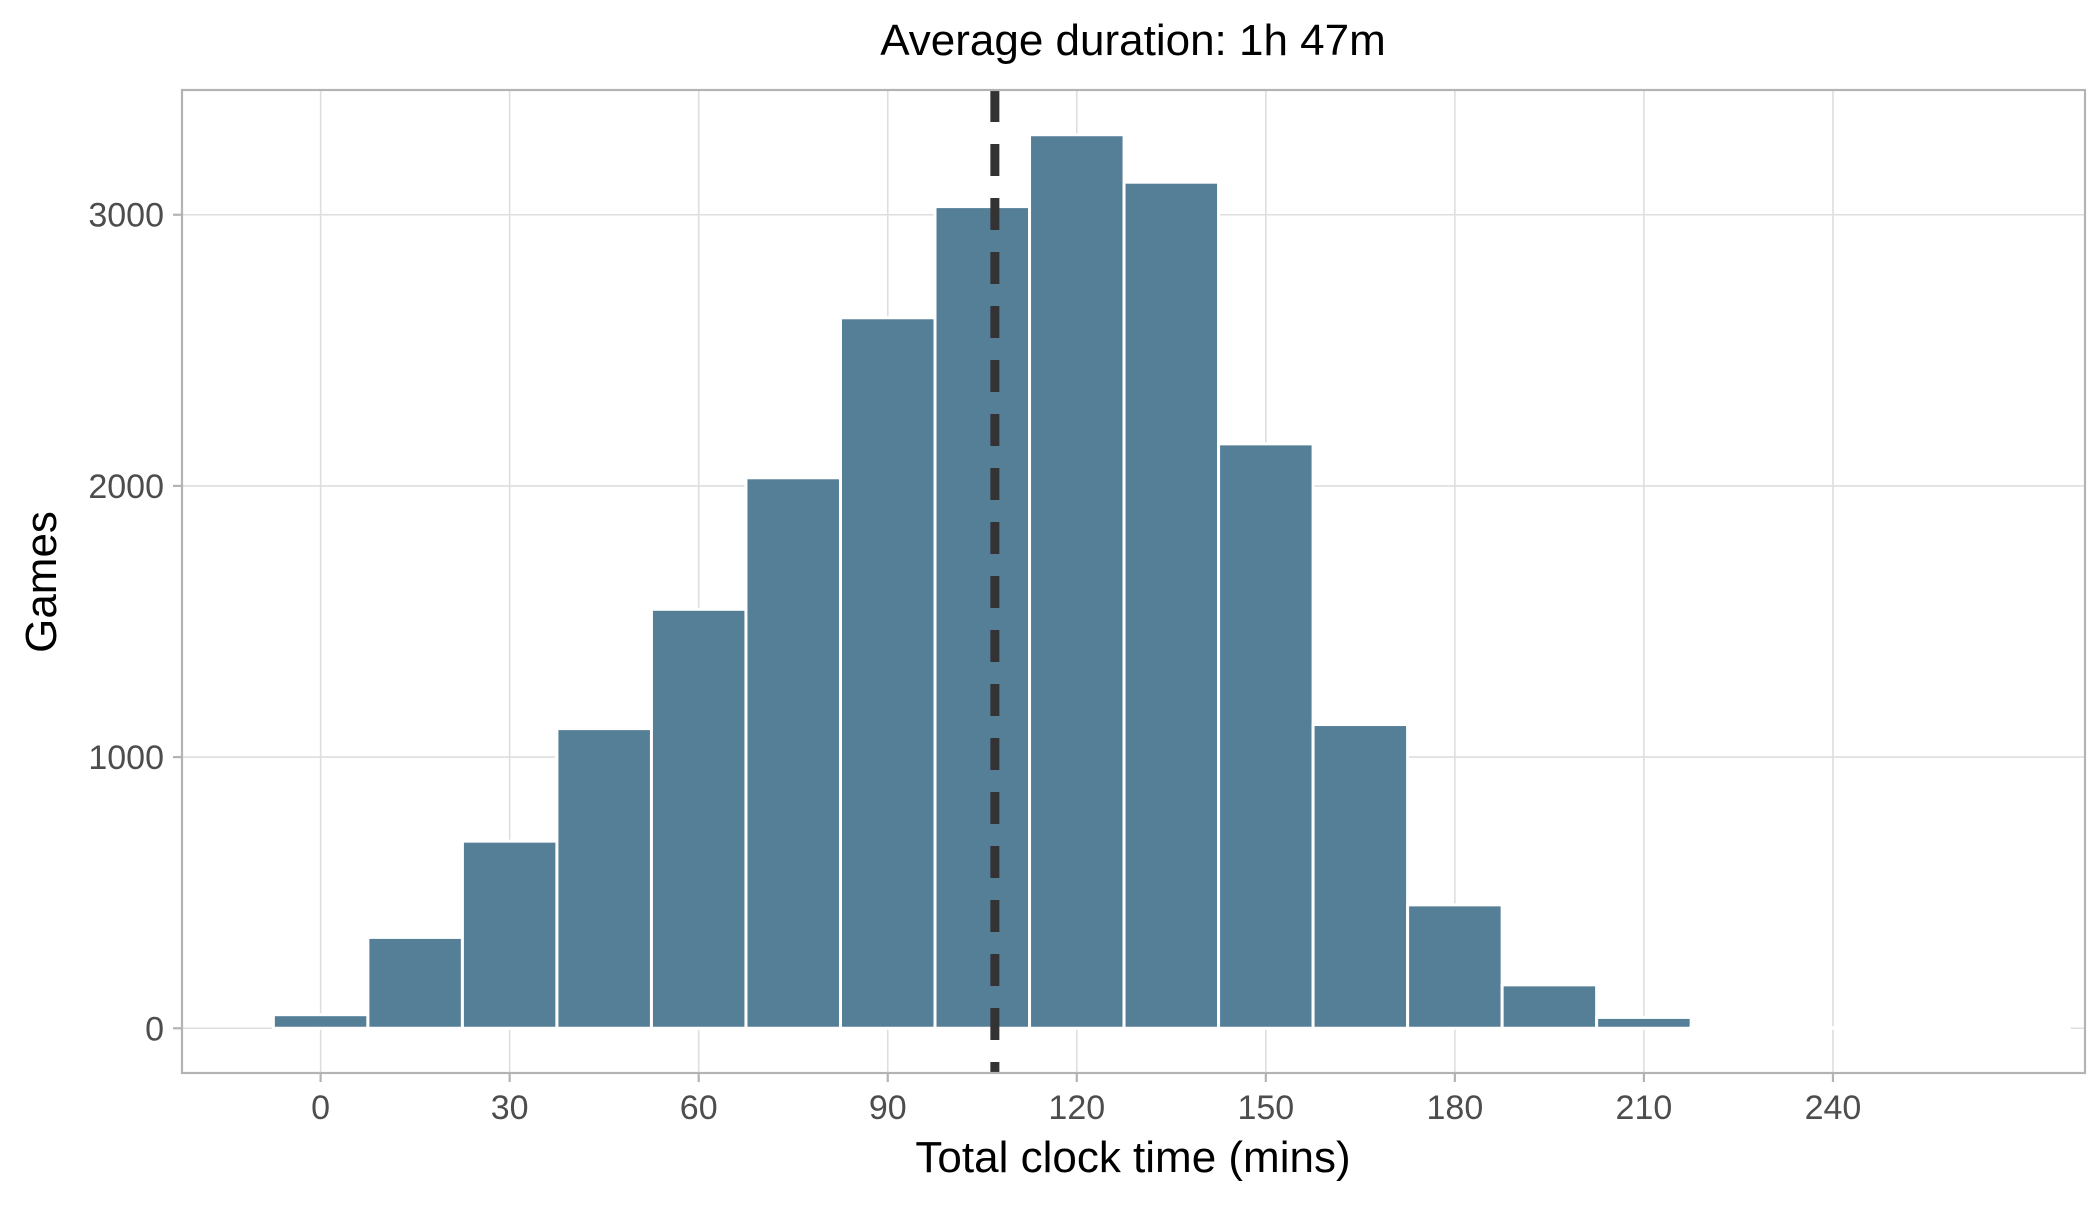  What do you see at coordinates (1644, 1108) in the screenshot?
I see `x-tick-label: 210` at bounding box center [1644, 1108].